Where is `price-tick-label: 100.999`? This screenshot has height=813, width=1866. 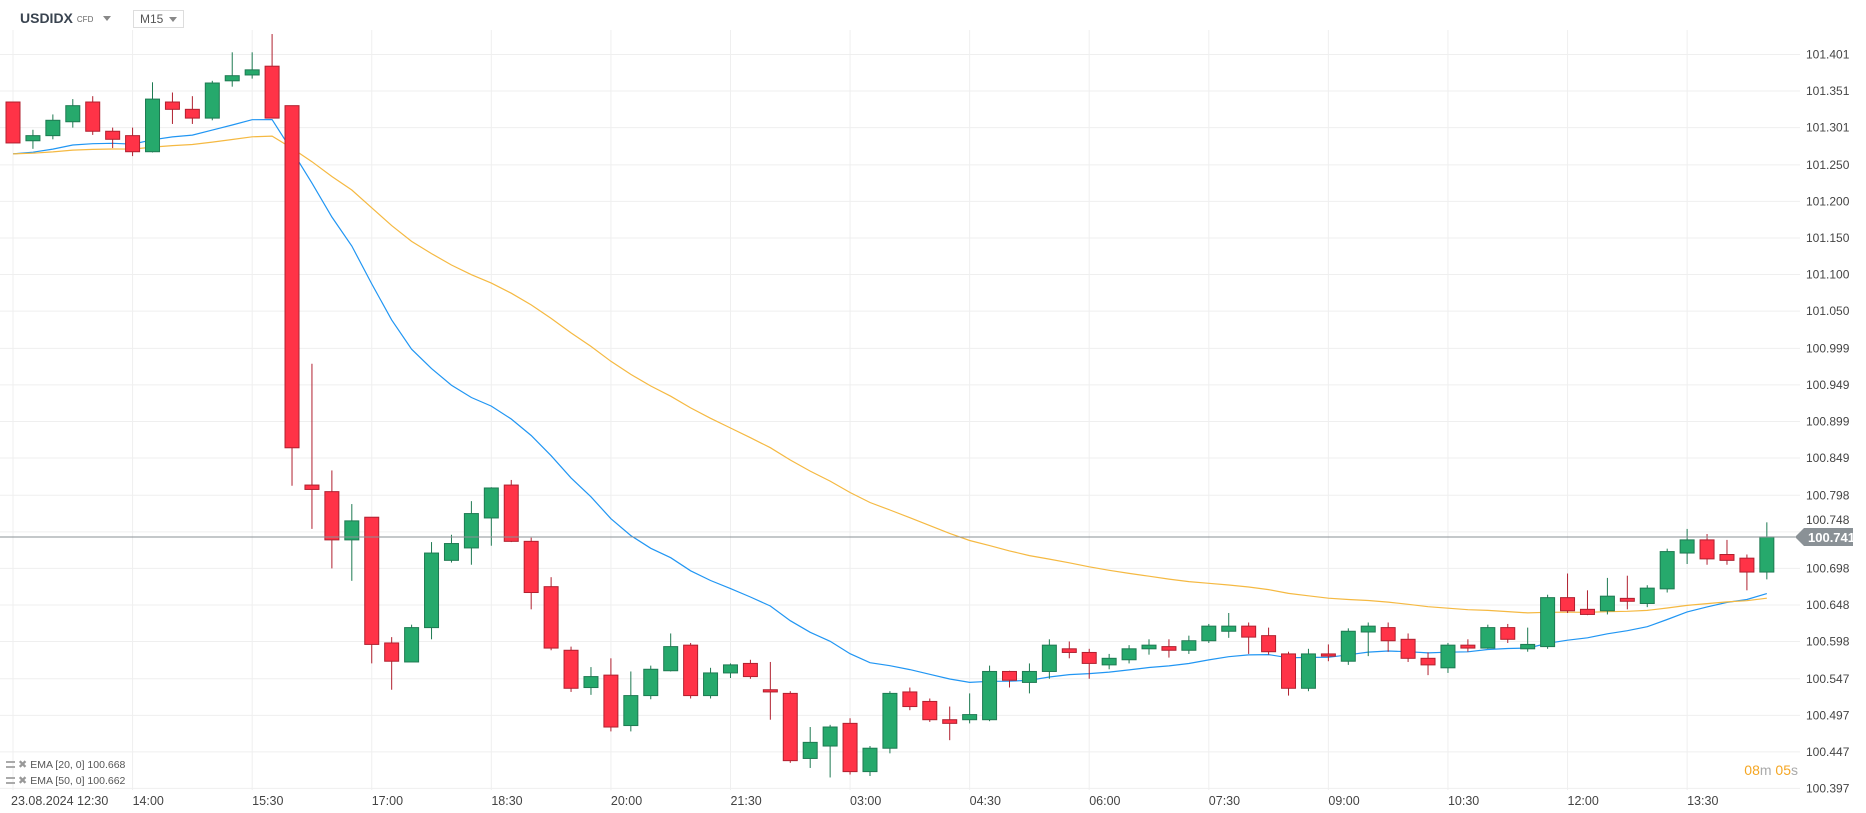 price-tick-label: 100.999 is located at coordinates (1828, 348).